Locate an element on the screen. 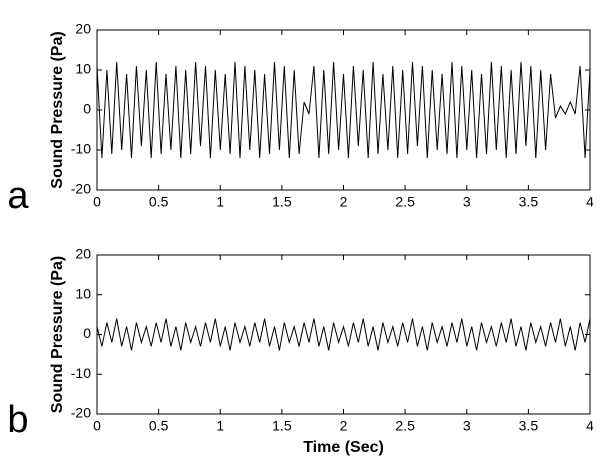 The width and height of the screenshot is (602, 469). waveform is located at coordinates (343, 334).